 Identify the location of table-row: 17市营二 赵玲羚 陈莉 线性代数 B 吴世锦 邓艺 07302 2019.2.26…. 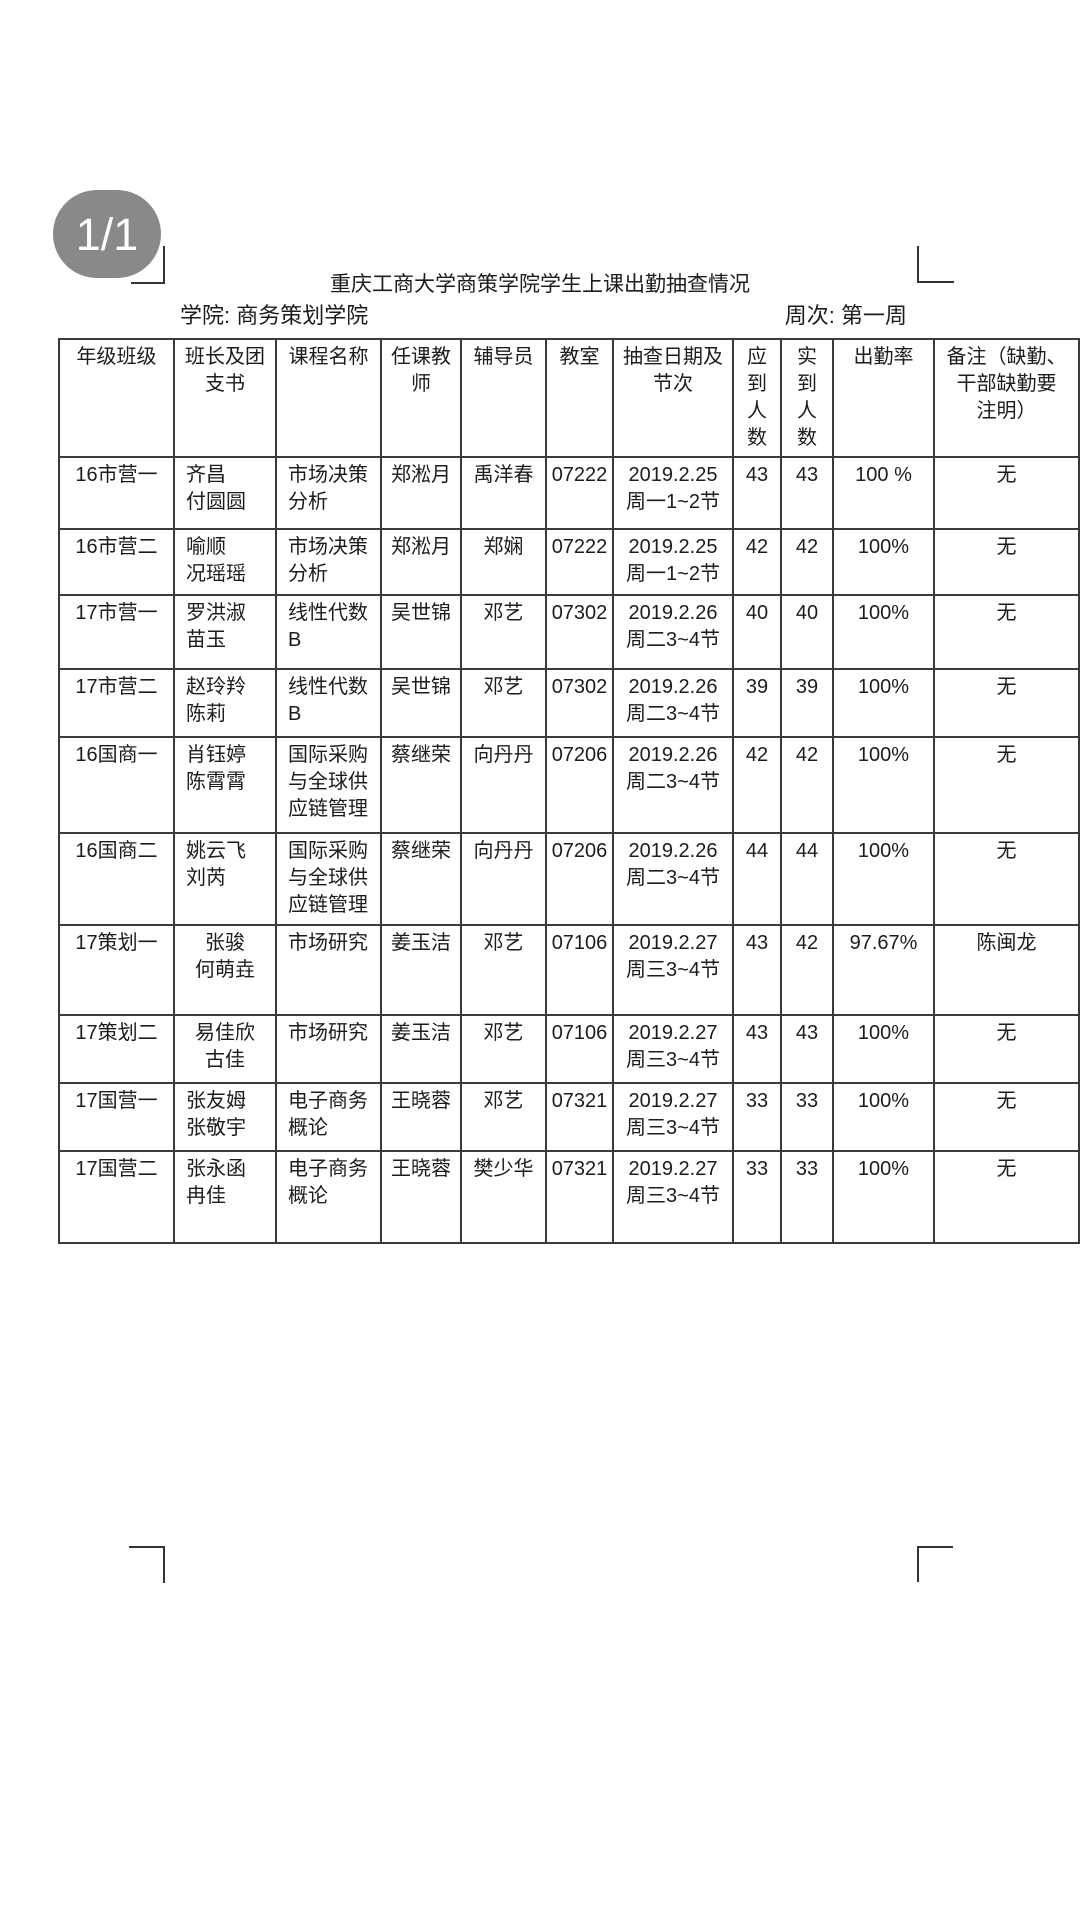
(569, 703).